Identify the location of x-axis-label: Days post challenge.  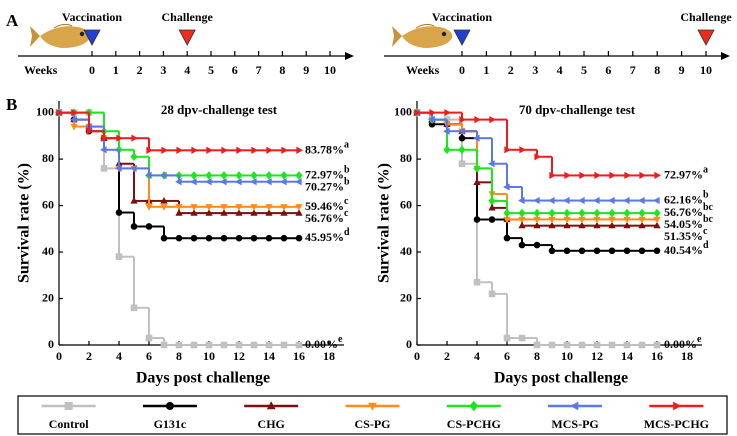
(203, 378).